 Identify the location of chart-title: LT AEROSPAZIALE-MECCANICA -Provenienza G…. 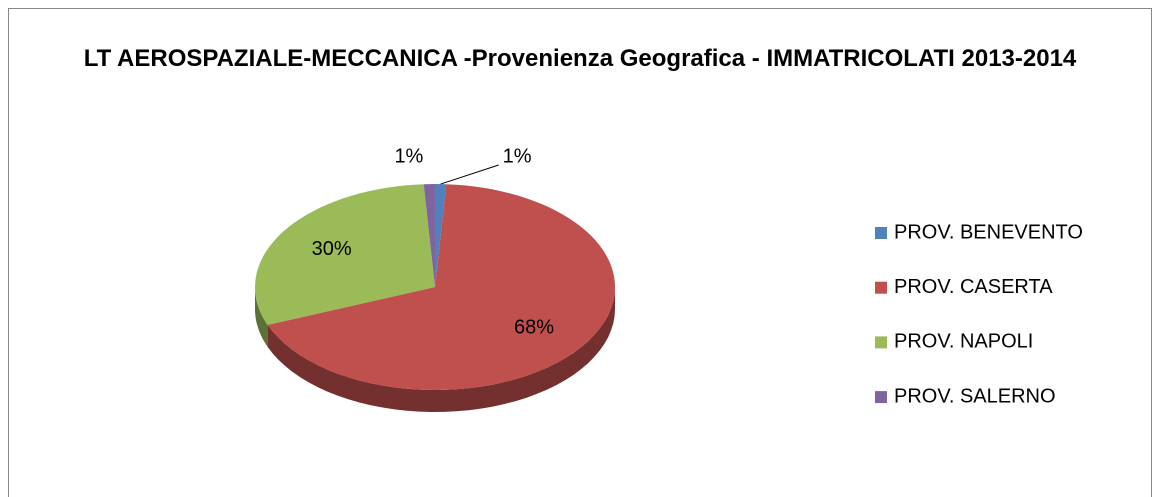
(580, 58).